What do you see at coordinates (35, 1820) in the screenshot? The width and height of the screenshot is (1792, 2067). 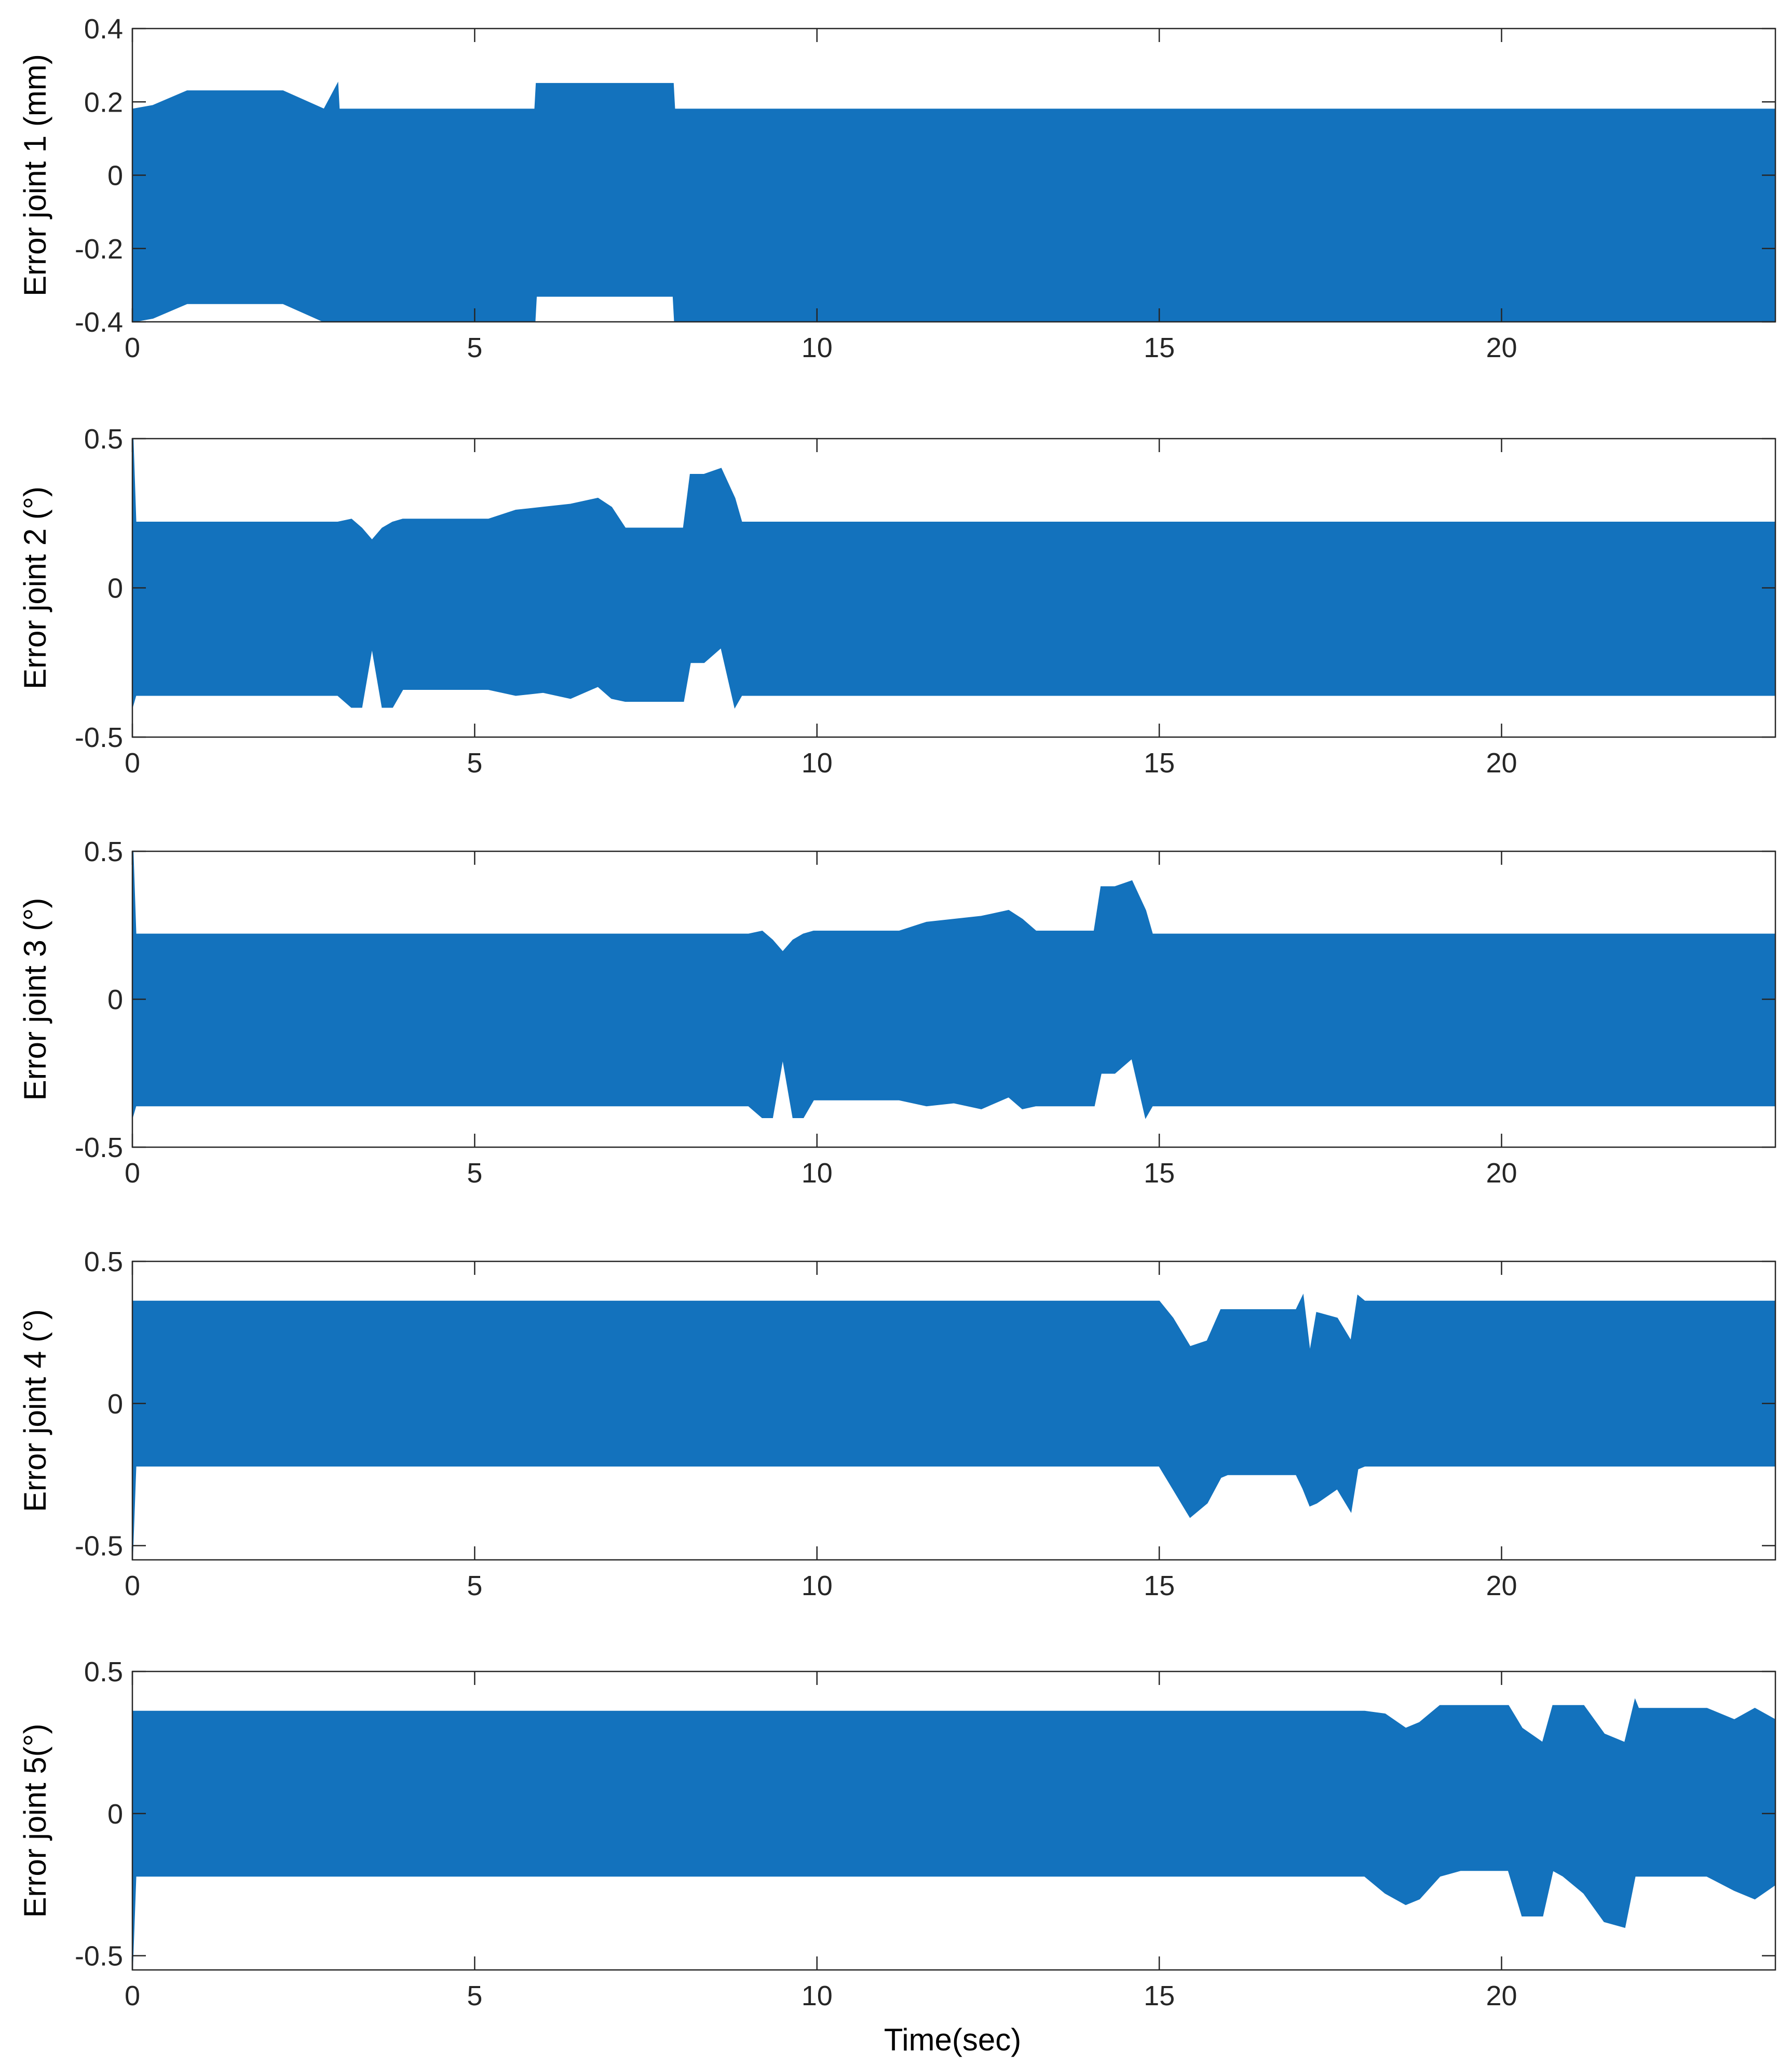 I see `y-axis-label: Error joint 5(°)` at bounding box center [35, 1820].